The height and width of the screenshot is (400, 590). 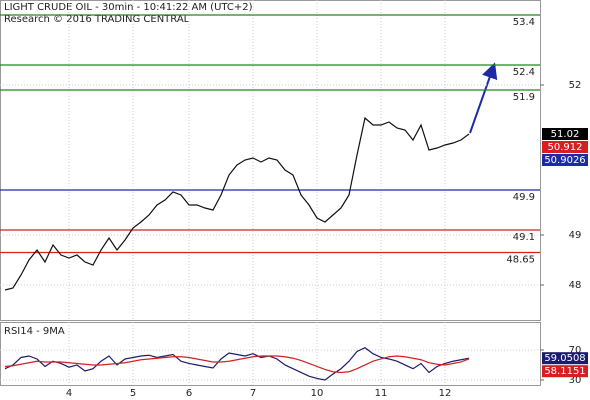 I want to click on y-tick-label: 70, so click(x=575, y=350).